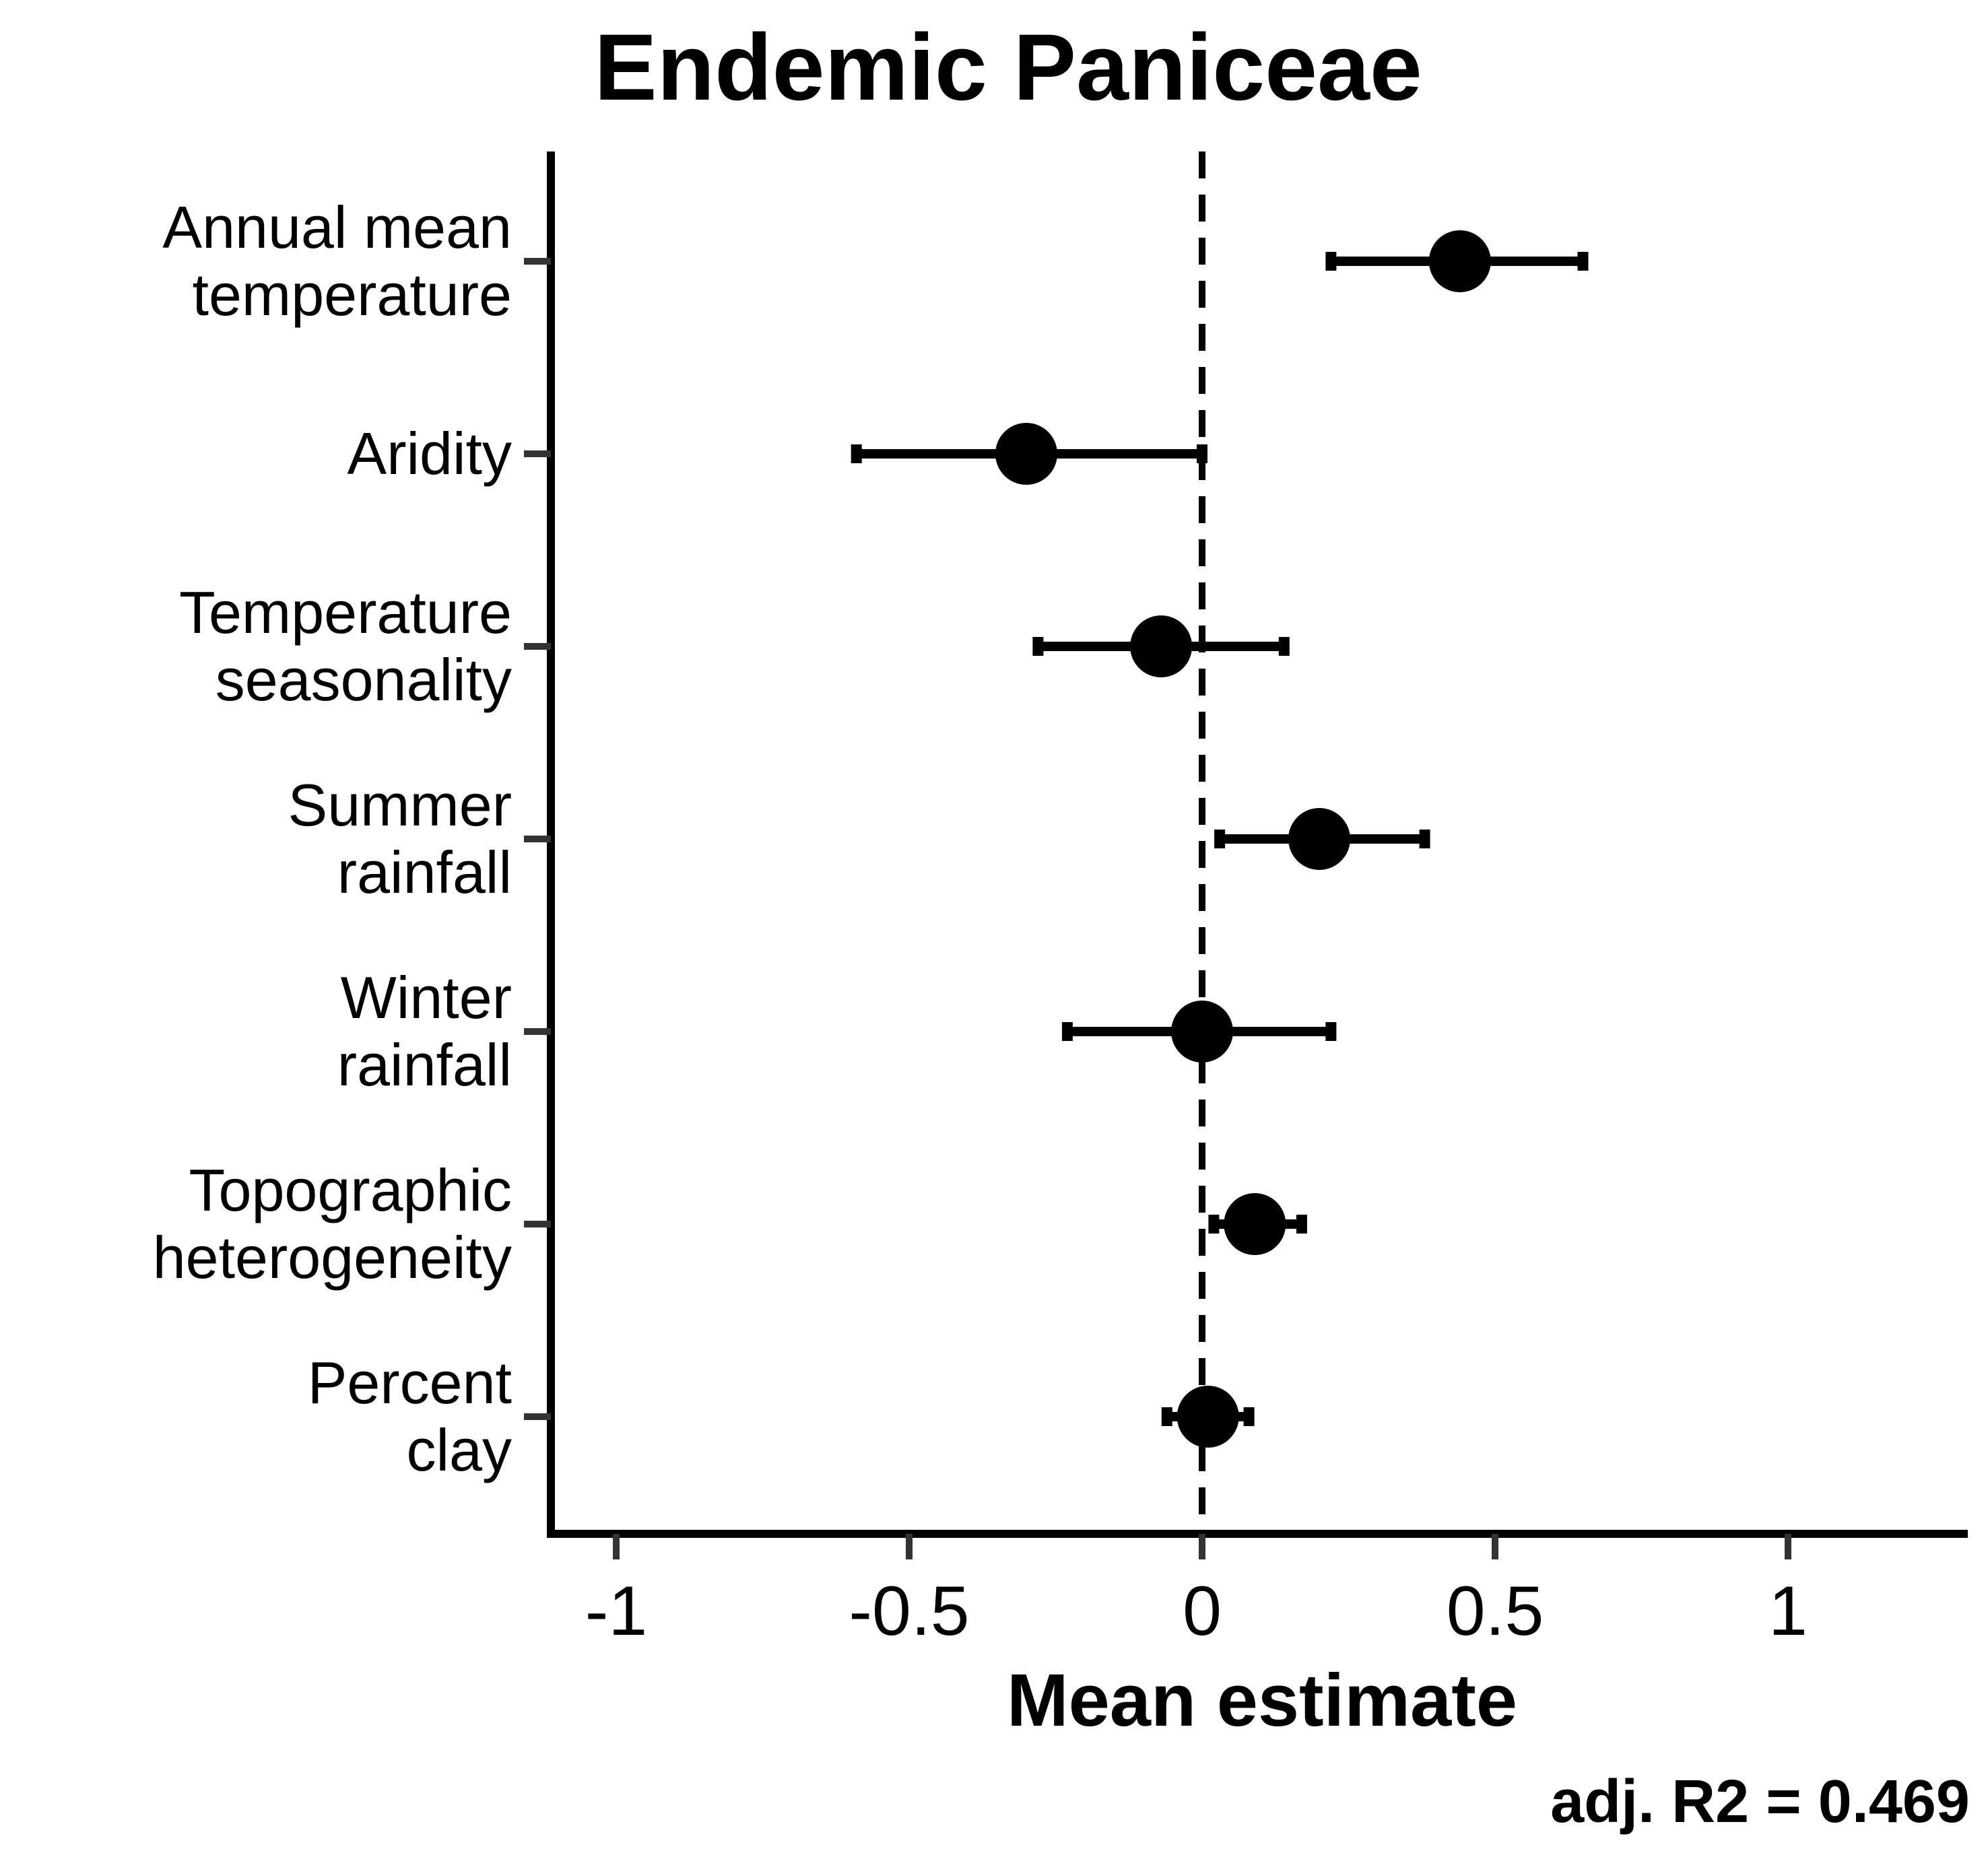 The width and height of the screenshot is (1988, 1855). What do you see at coordinates (1760, 1801) in the screenshot?
I see `adj-r2-annotation: adj. R2 = 0.469` at bounding box center [1760, 1801].